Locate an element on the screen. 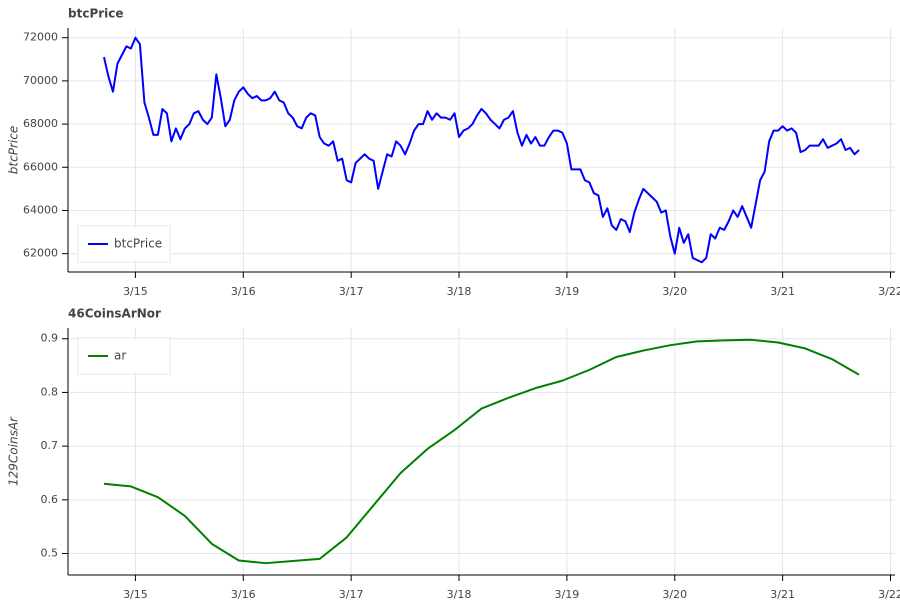 The width and height of the screenshot is (900, 604). y-tick-label: 0.6 is located at coordinates (50, 499).